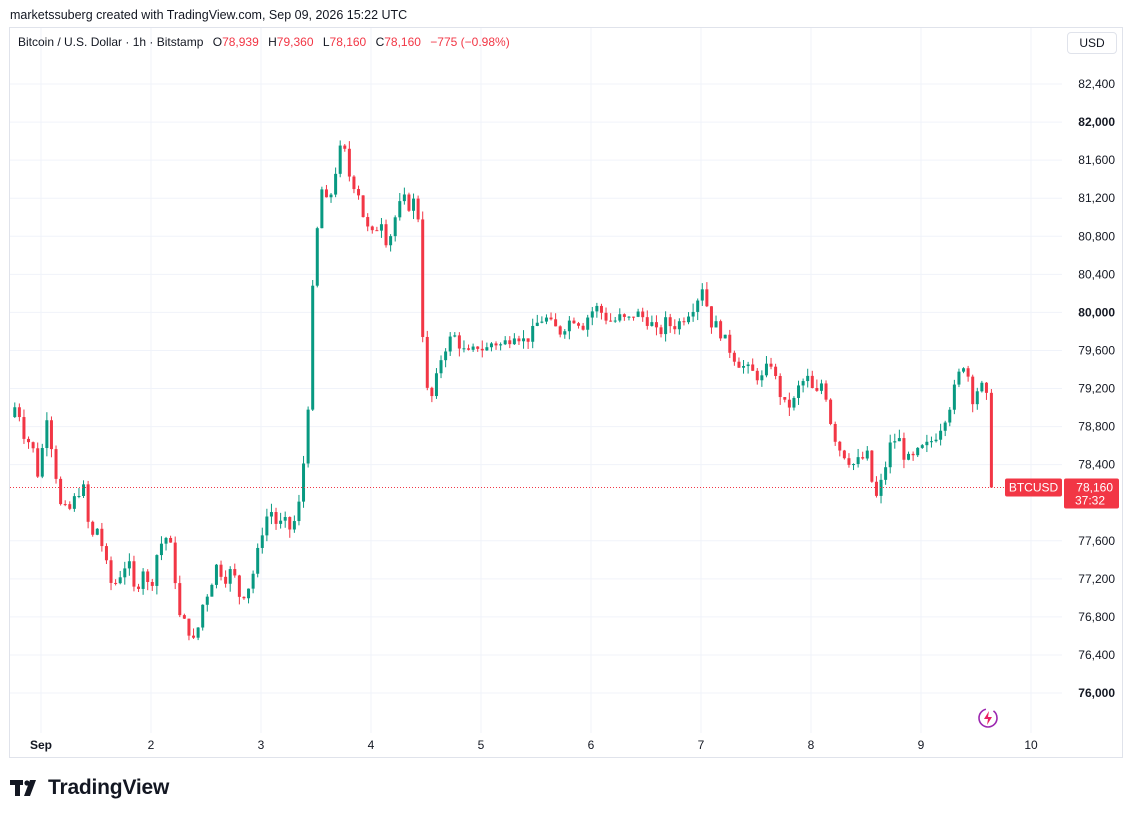 This screenshot has width=1133, height=818. I want to click on tv-logo-icon, so click(23, 788).